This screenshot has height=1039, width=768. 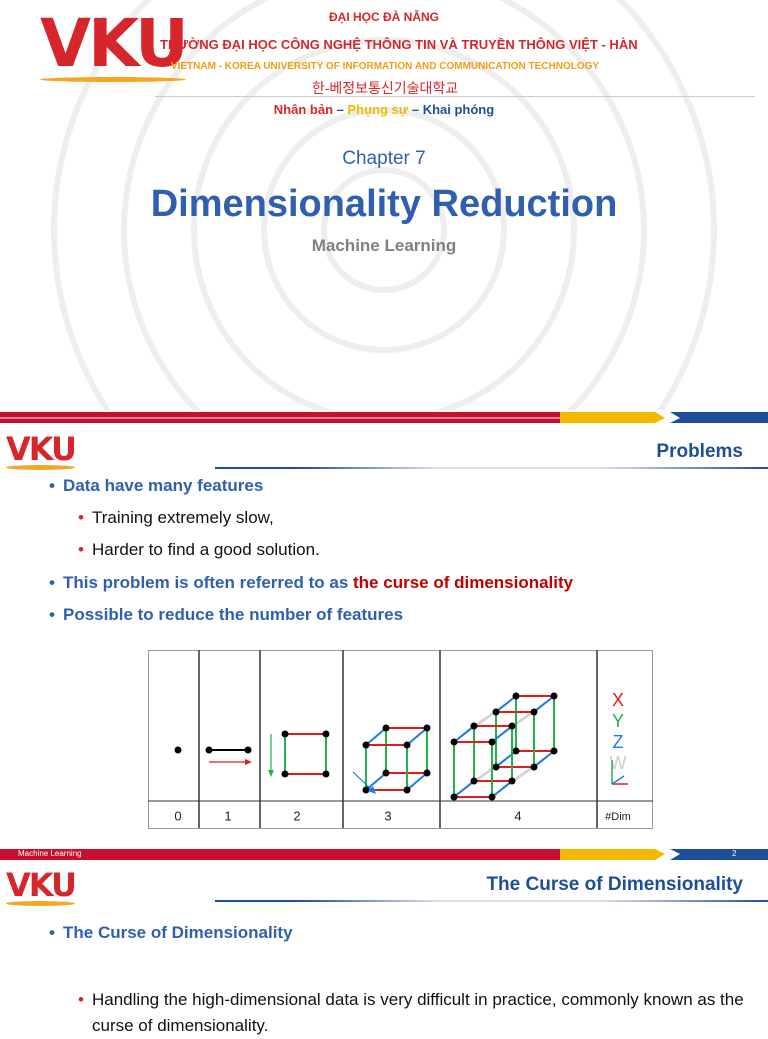 What do you see at coordinates (385, 88) in the screenshot?
I see `school-name-kr: 한-베정보통신기술대학교` at bounding box center [385, 88].